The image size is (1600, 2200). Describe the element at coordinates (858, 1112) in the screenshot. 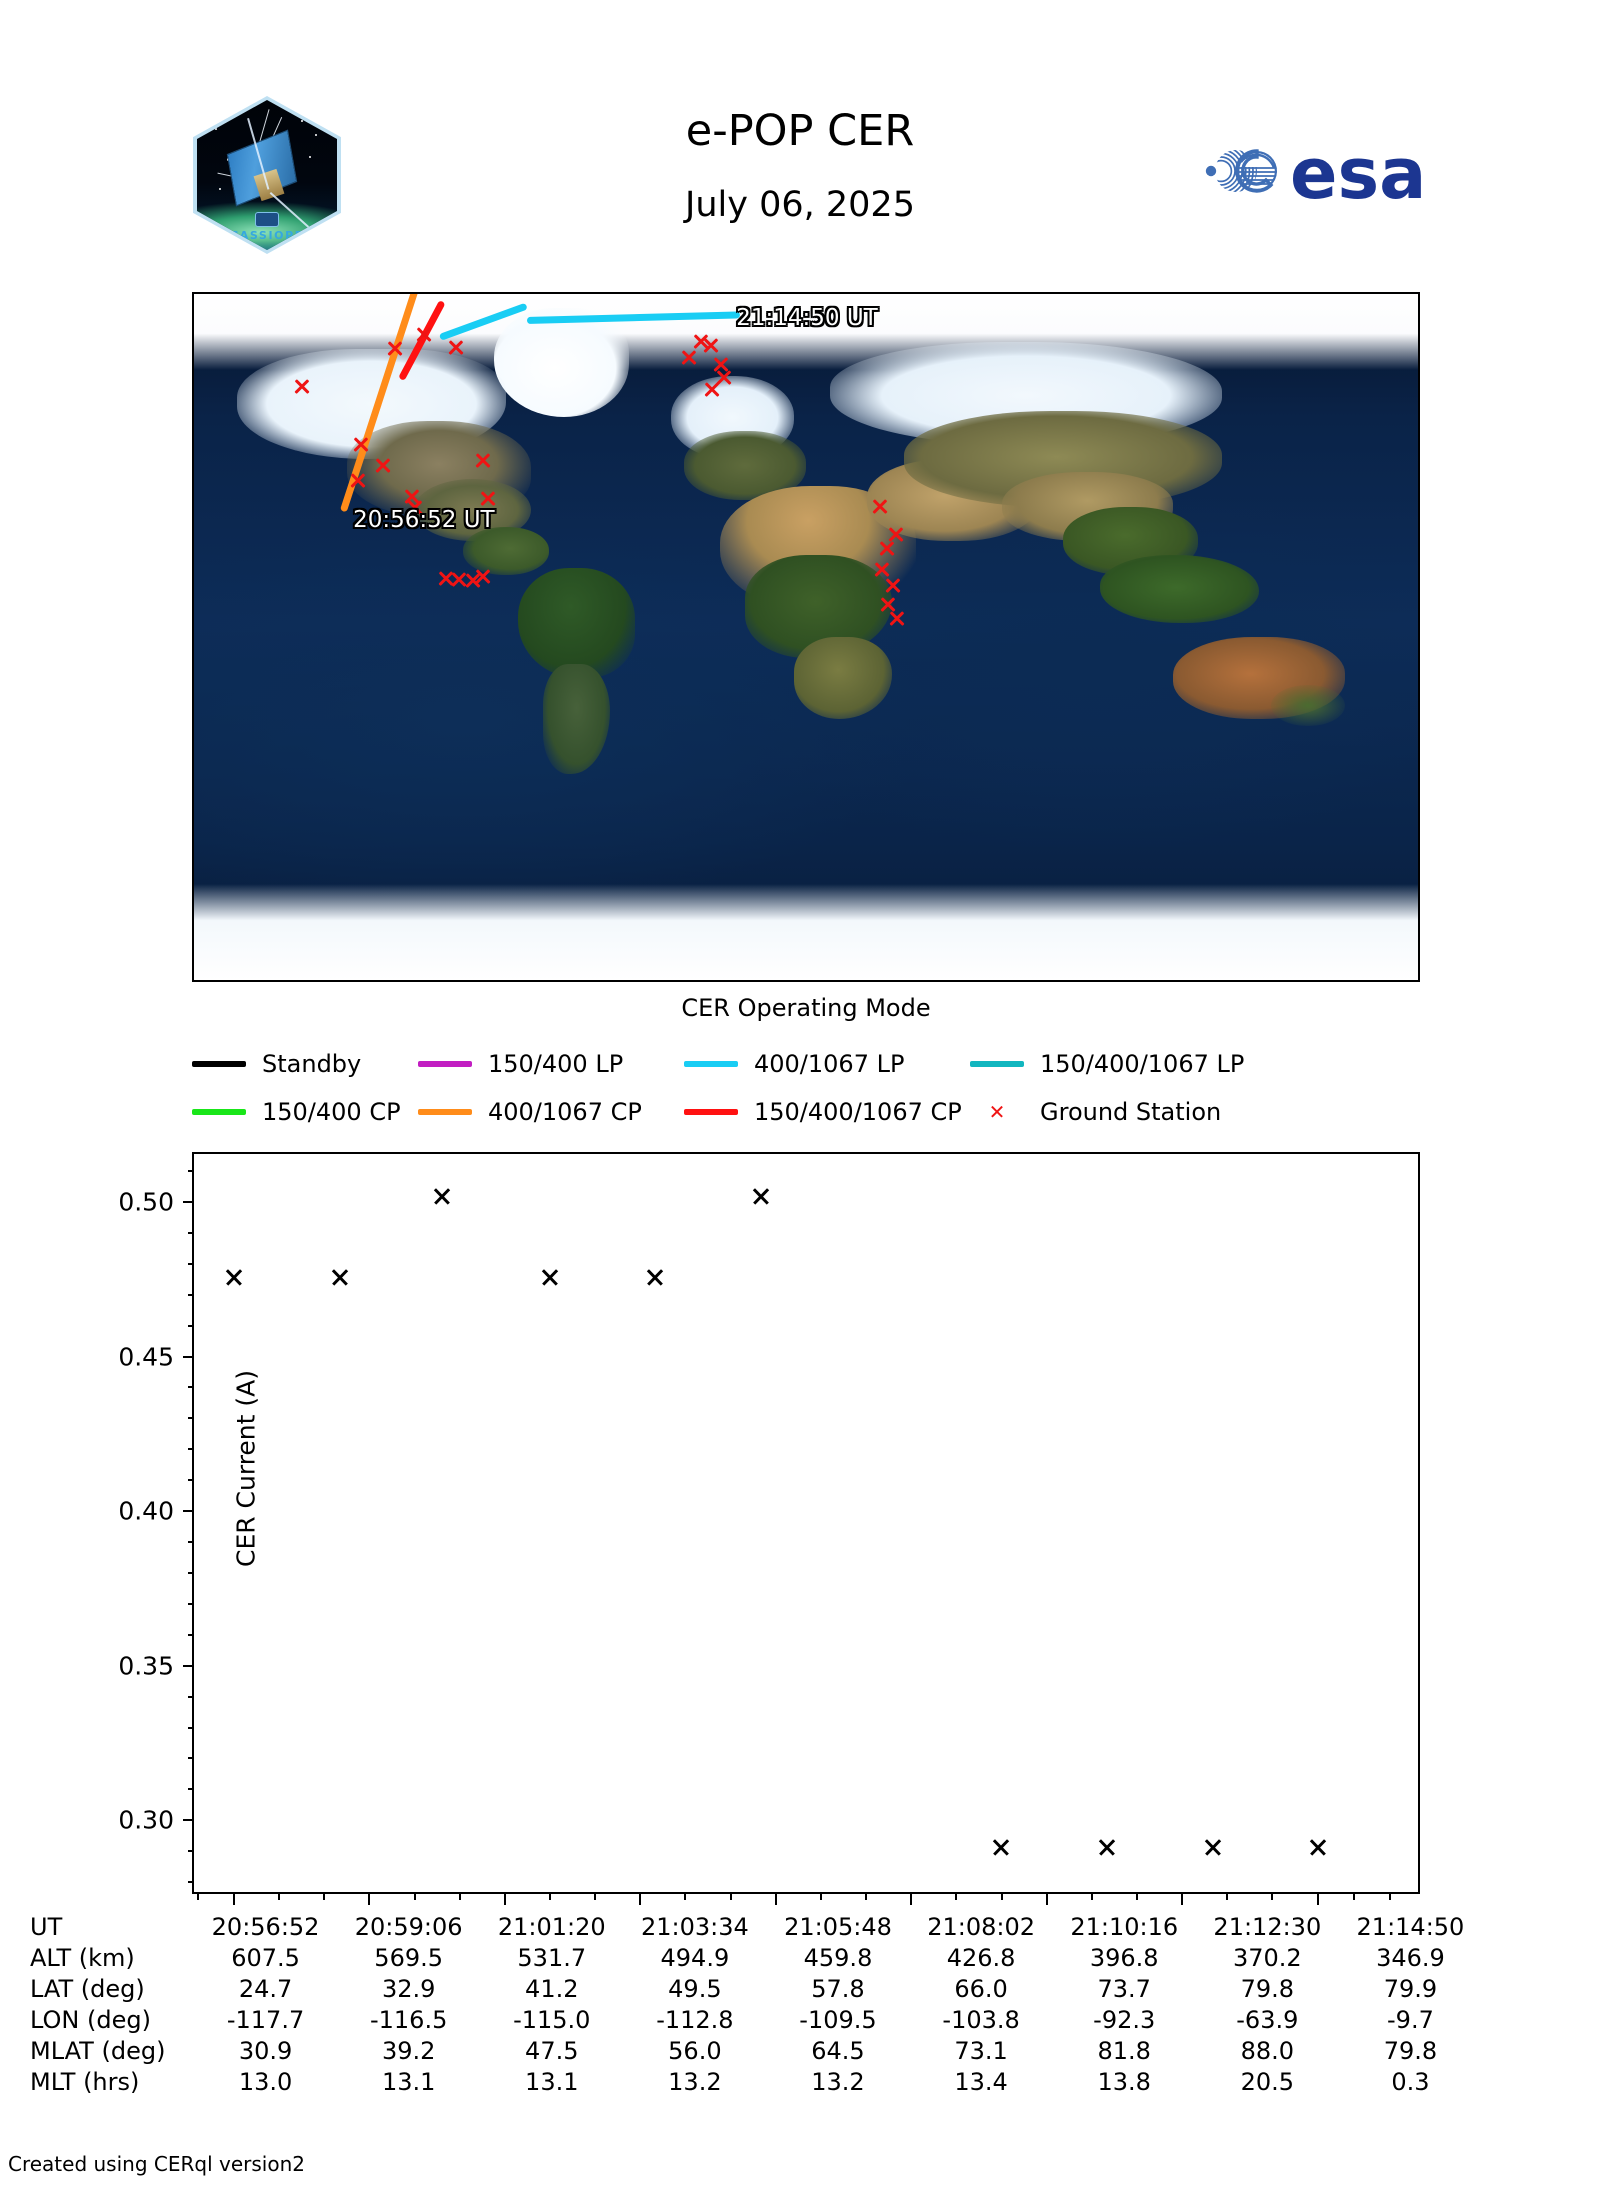

I see `legend-item-label: 150/400/1067 CP` at that location.